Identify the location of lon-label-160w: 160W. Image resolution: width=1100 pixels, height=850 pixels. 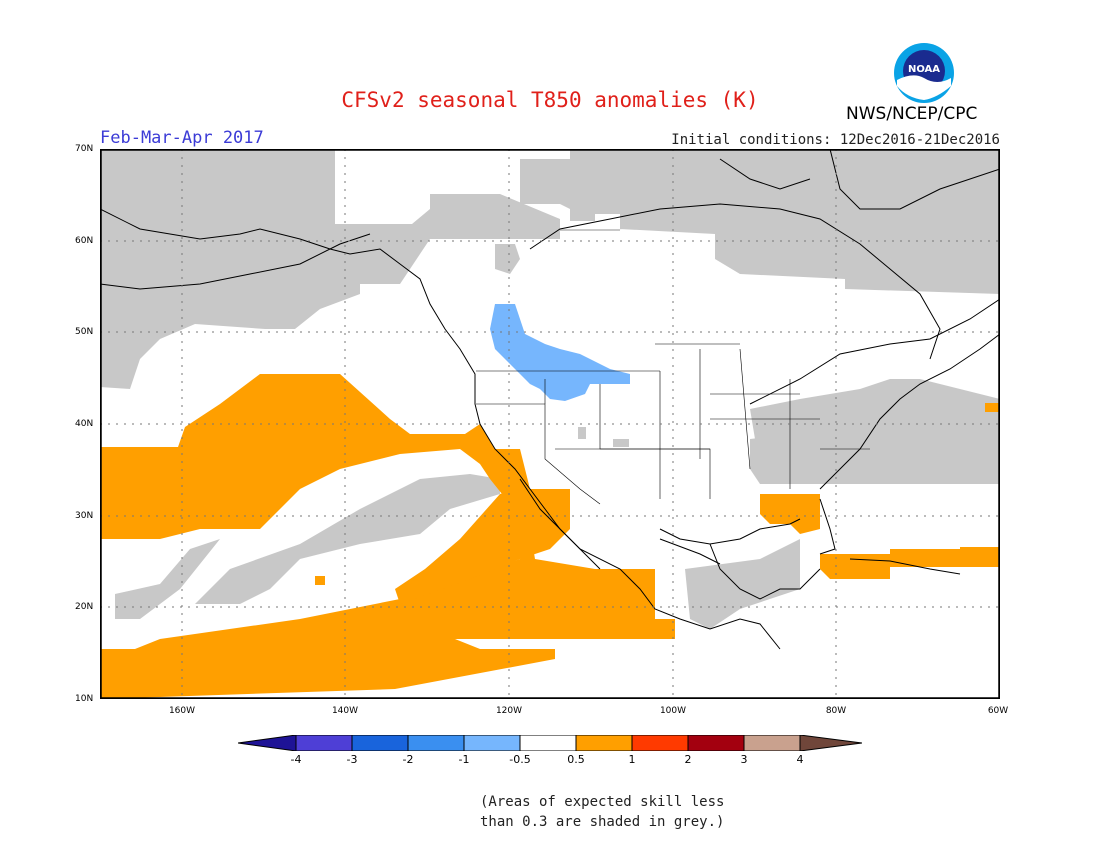
(182, 711).